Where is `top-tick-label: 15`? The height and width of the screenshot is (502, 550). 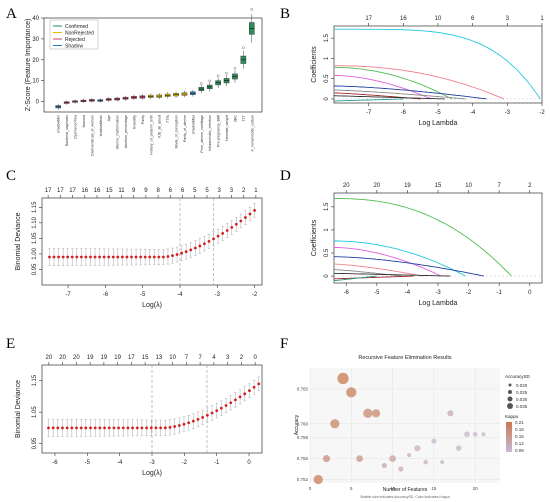
top-tick-label: 15 is located at coordinates (109, 191).